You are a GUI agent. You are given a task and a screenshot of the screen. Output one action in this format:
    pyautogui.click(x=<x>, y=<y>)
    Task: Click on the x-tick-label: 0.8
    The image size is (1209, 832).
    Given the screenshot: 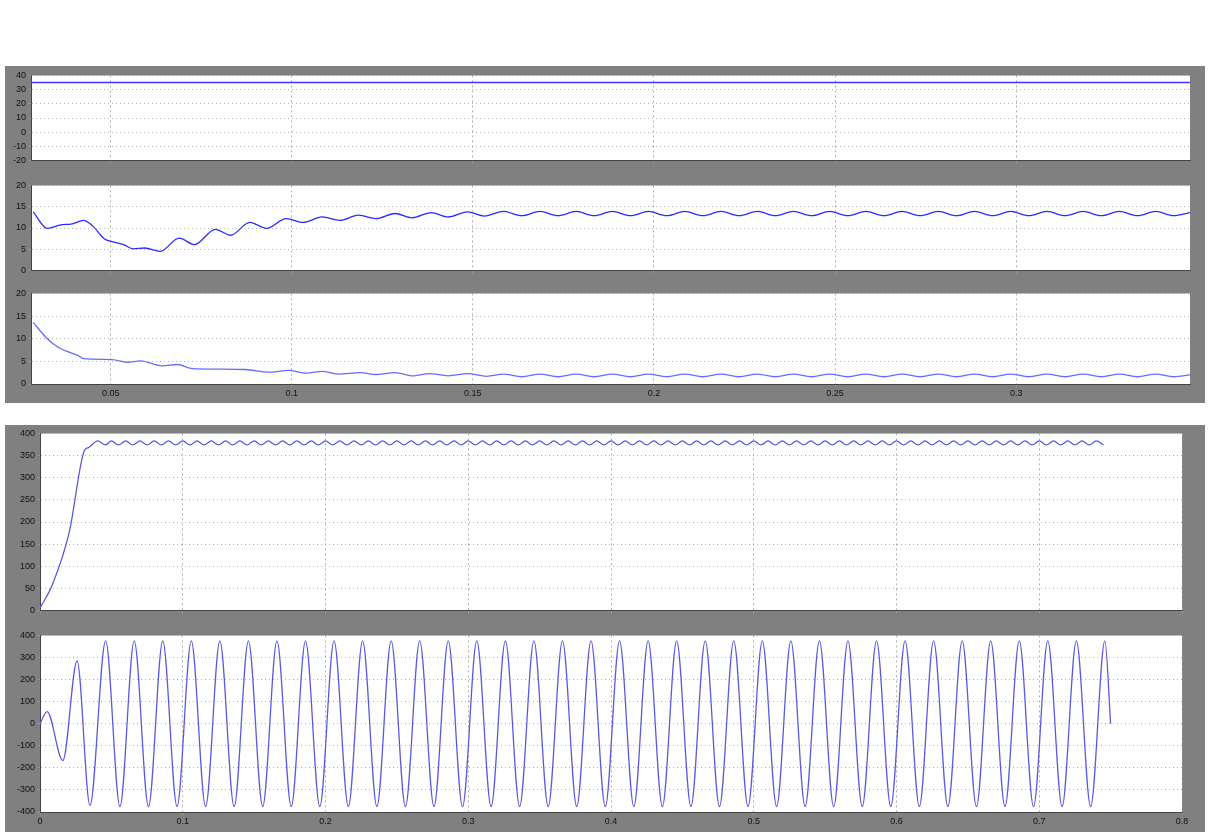 What is the action you would take?
    pyautogui.click(x=1182, y=820)
    